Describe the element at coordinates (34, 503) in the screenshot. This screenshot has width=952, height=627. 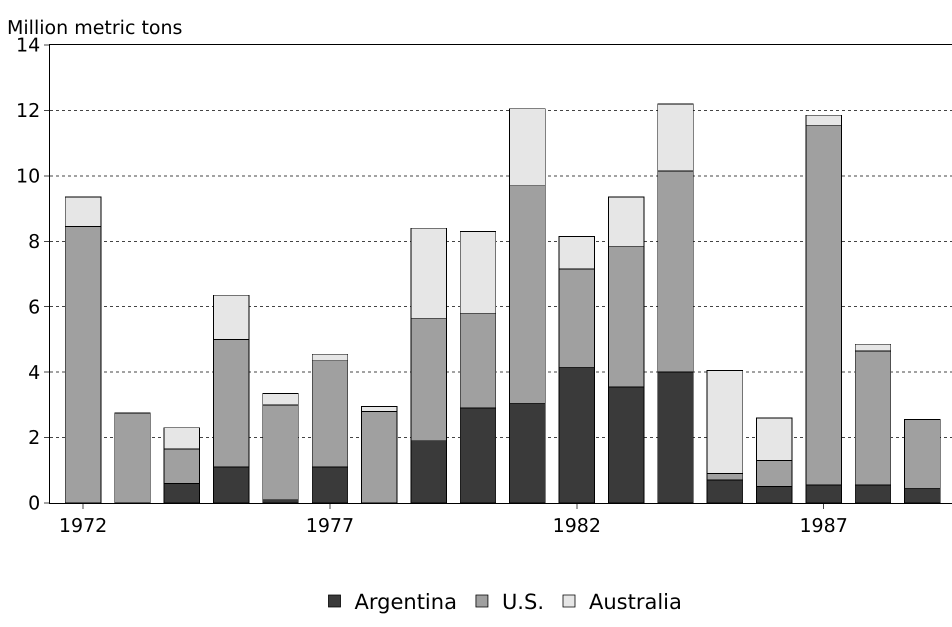
I see `y-tick-label: 0` at that location.